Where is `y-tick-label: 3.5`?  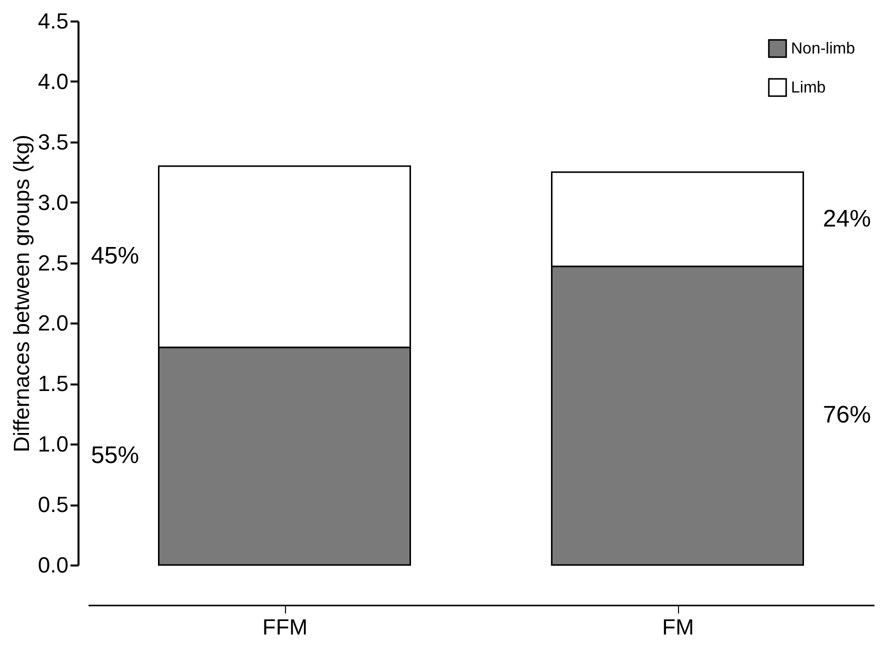 y-tick-label: 3.5 is located at coordinates (53, 141).